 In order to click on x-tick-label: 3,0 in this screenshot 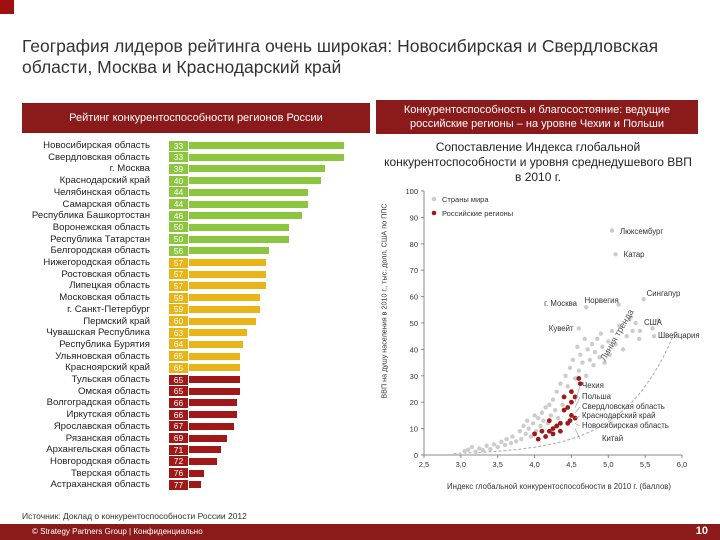, I will do `click(461, 464)`.